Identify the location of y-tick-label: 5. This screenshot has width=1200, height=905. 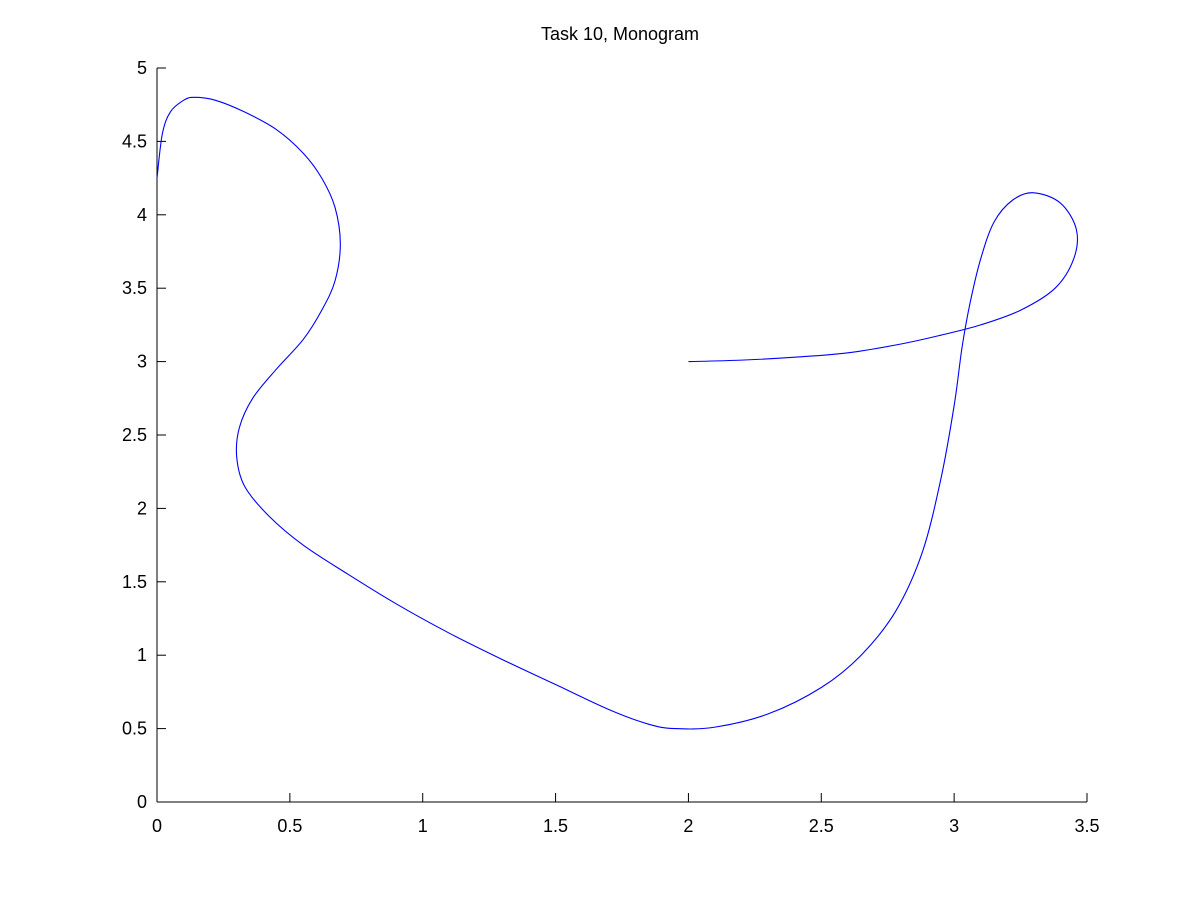
(142, 68).